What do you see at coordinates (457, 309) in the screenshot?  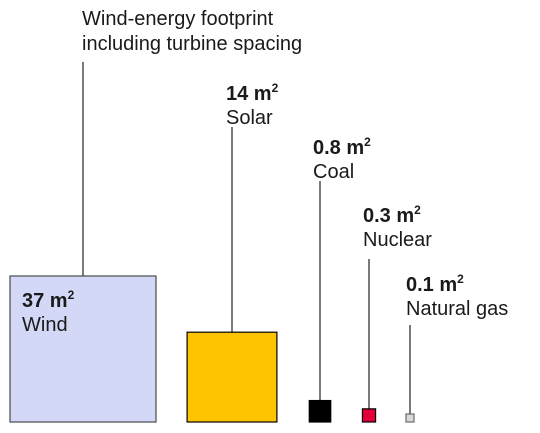 I see `name-natural-gas: Natural gas` at bounding box center [457, 309].